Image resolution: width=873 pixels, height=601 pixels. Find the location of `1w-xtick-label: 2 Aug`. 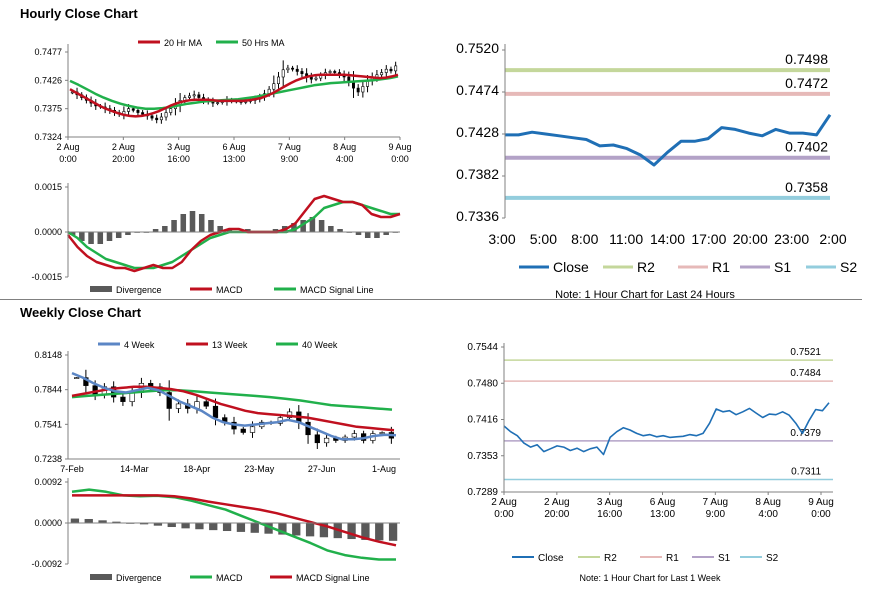

1w-xtick-label: 2 Aug is located at coordinates (504, 502).